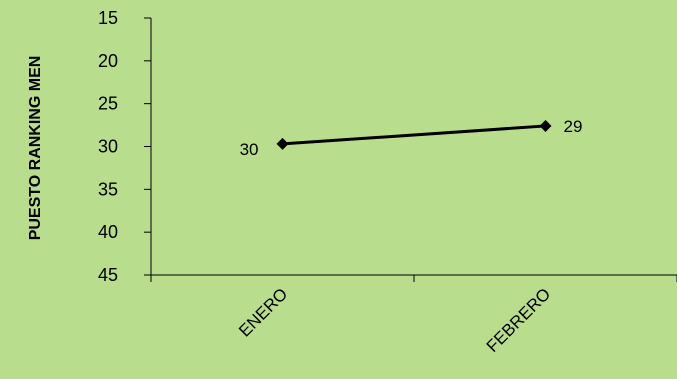 The width and height of the screenshot is (677, 379). Describe the element at coordinates (108, 18) in the screenshot. I see `y-tick-label: 15` at that location.